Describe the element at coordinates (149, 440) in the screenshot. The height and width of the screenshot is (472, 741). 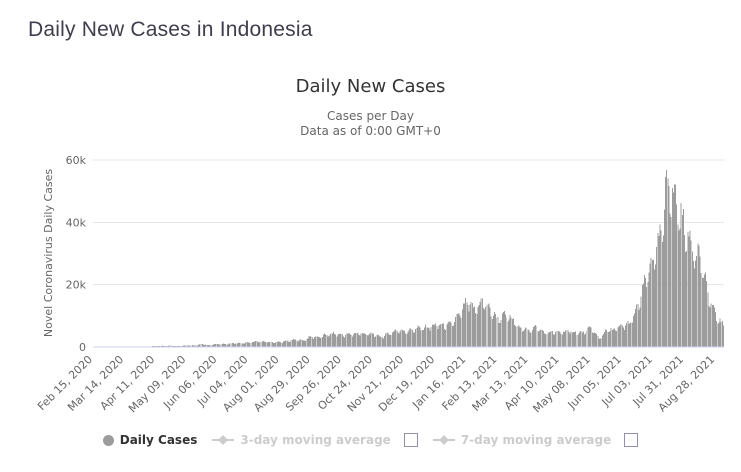
I see `legend-item-daily-cases: Daily Cases` at that location.